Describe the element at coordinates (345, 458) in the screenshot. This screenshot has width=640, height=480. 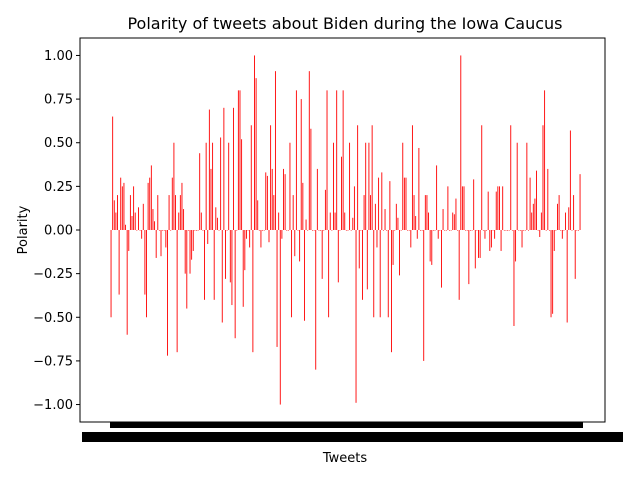
I see `x-axis-label: Tweets` at that location.